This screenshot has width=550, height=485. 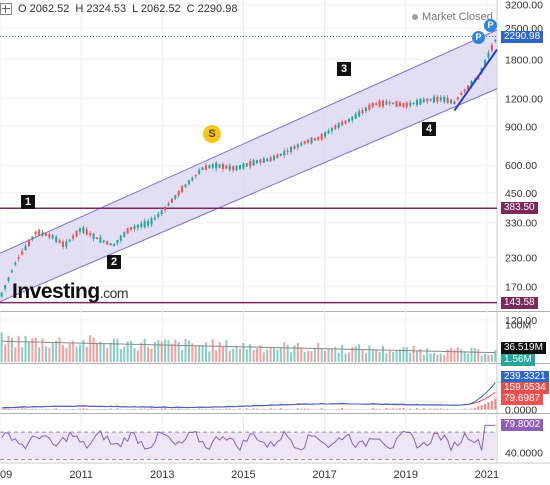 What do you see at coordinates (162, 475) in the screenshot?
I see `x-tick-label: 2013` at bounding box center [162, 475].